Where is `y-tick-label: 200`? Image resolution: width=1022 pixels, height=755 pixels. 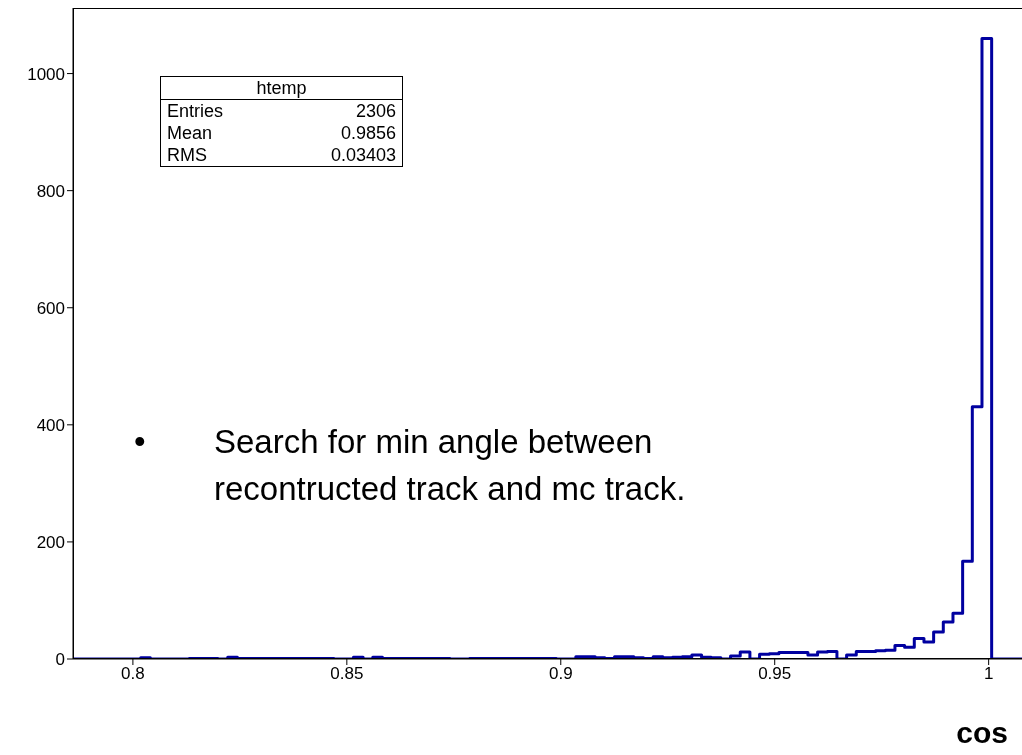
y-tick-label: 200 is located at coordinates (50, 542).